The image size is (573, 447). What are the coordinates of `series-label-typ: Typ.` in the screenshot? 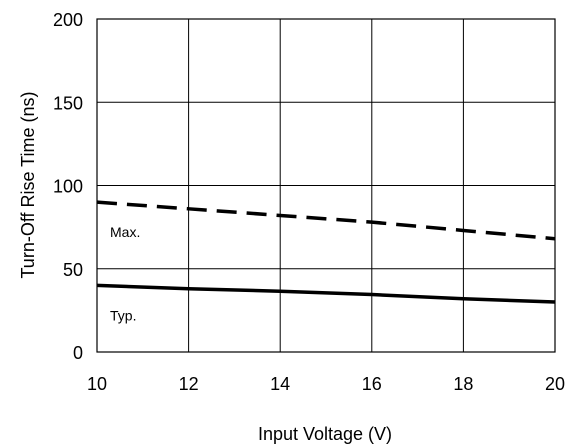 It's located at (123, 315).